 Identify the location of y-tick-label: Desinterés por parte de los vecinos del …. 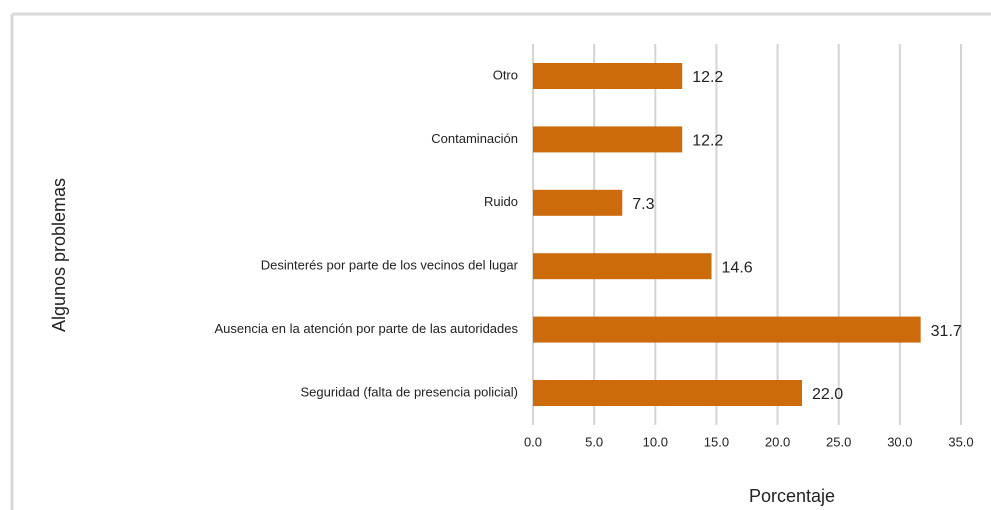
(390, 265).